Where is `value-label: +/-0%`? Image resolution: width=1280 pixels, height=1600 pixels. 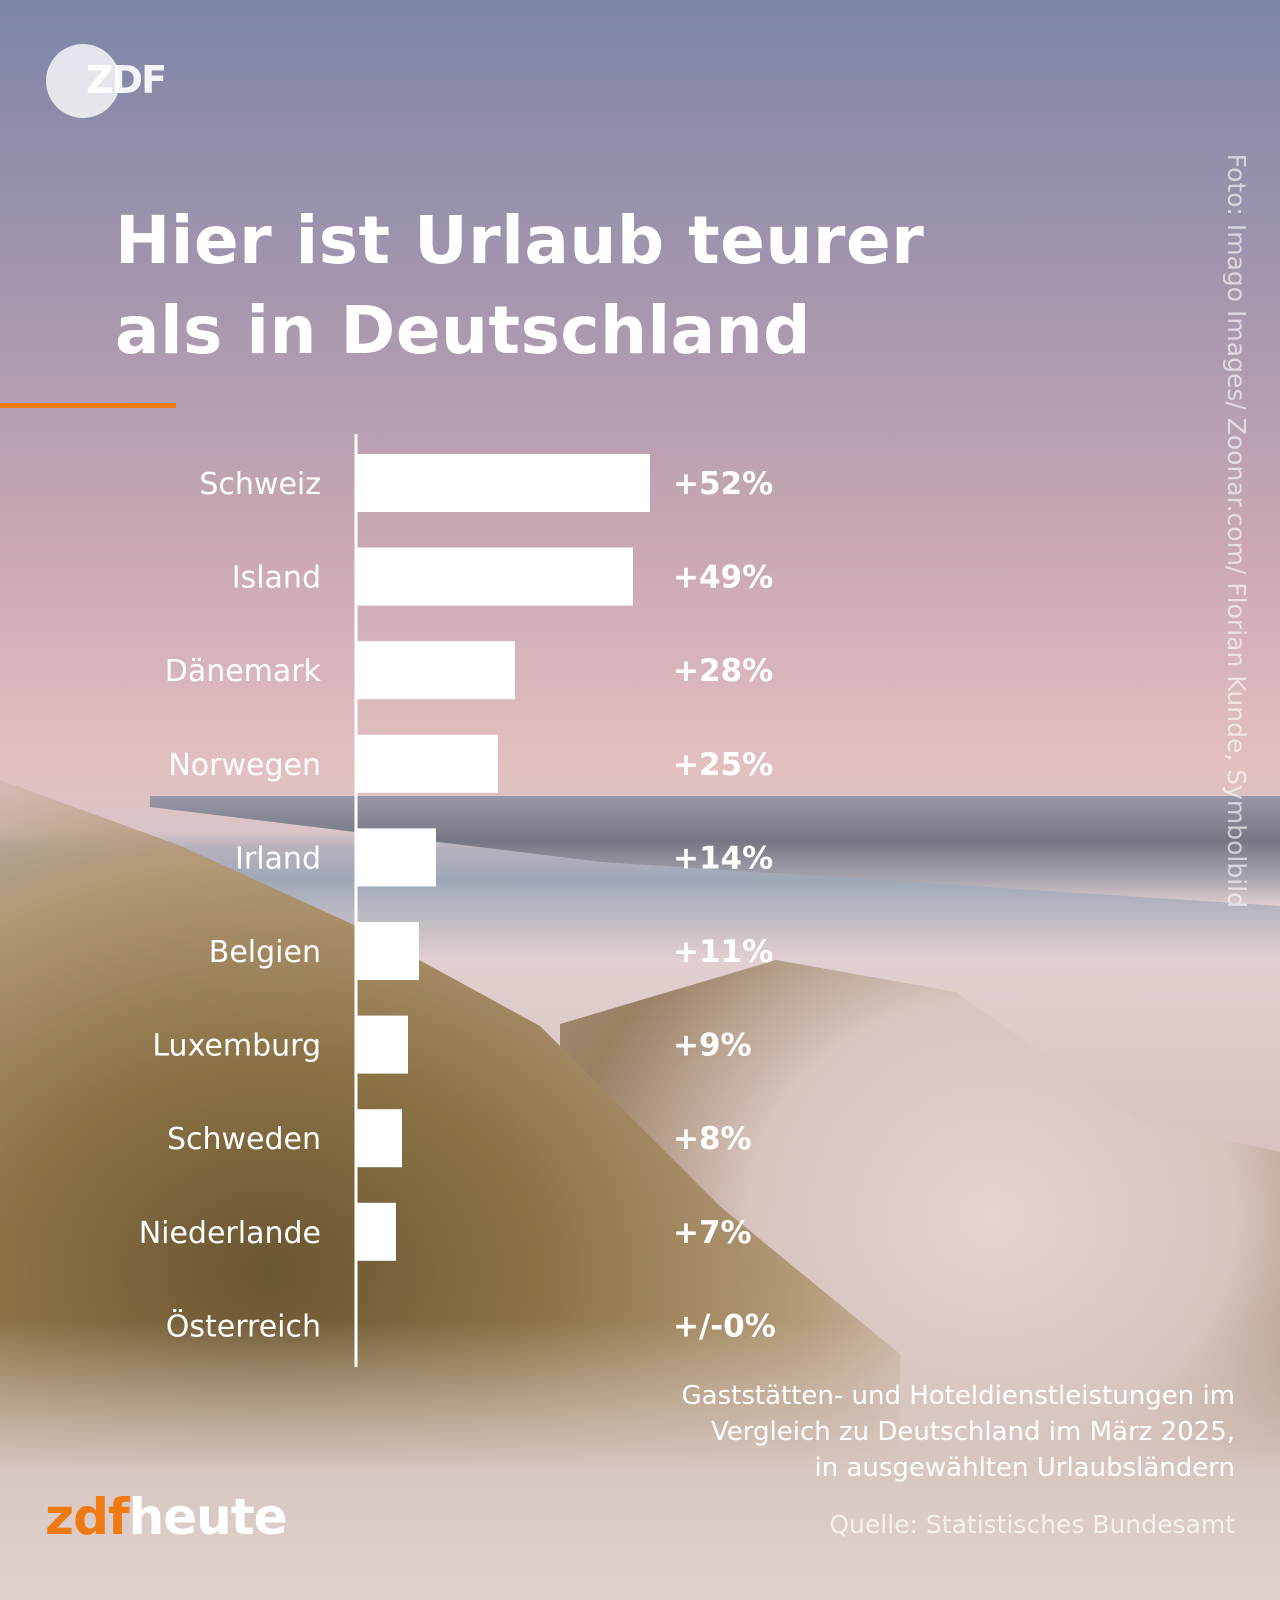
value-label: +/-0% is located at coordinates (724, 1326).